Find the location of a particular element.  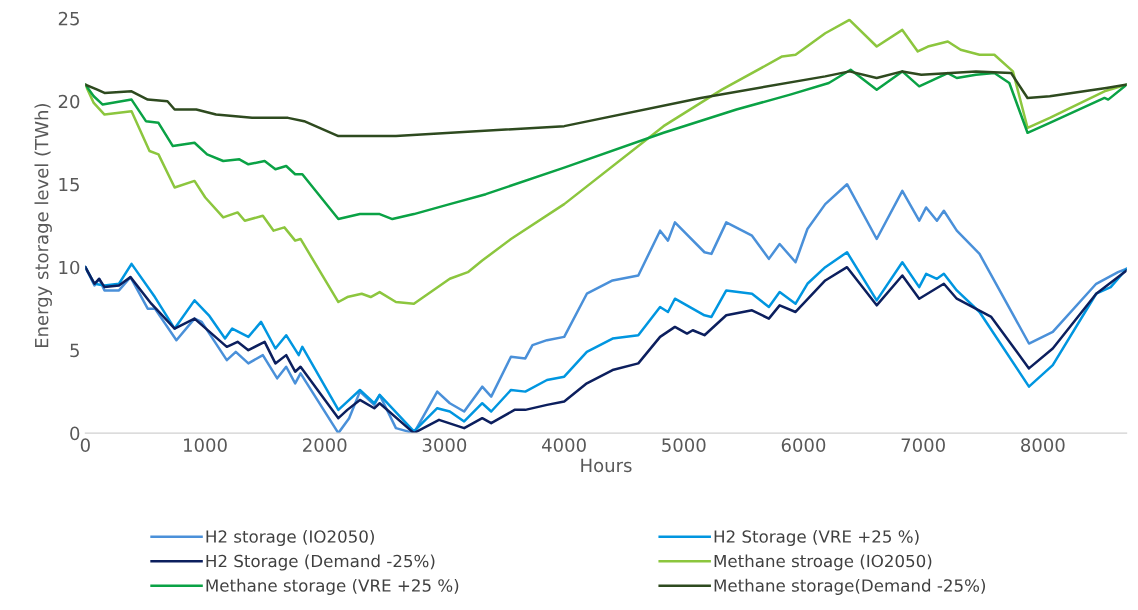

y-tick-label: 15 is located at coordinates (69, 184).